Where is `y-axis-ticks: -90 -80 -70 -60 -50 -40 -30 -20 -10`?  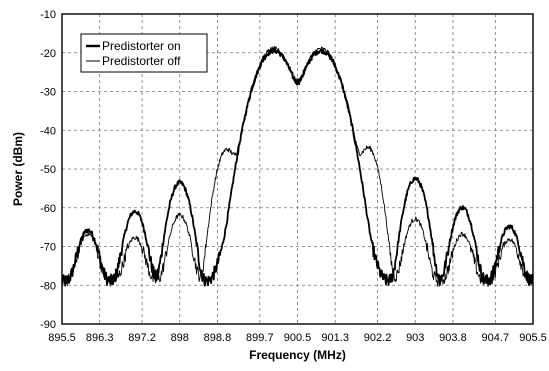
y-axis-ticks: -90 -80 -70 -60 -50 -40 -30 -20 -10 is located at coordinates (48, 170).